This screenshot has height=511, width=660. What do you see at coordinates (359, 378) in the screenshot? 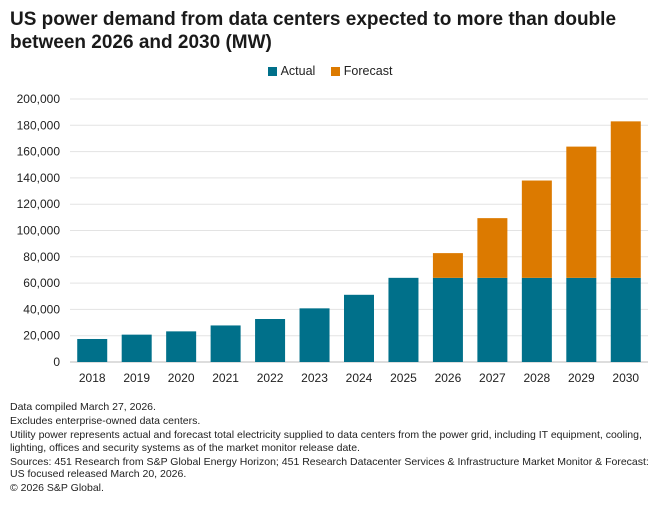
I see `x-tick-label: 2024` at bounding box center [359, 378].